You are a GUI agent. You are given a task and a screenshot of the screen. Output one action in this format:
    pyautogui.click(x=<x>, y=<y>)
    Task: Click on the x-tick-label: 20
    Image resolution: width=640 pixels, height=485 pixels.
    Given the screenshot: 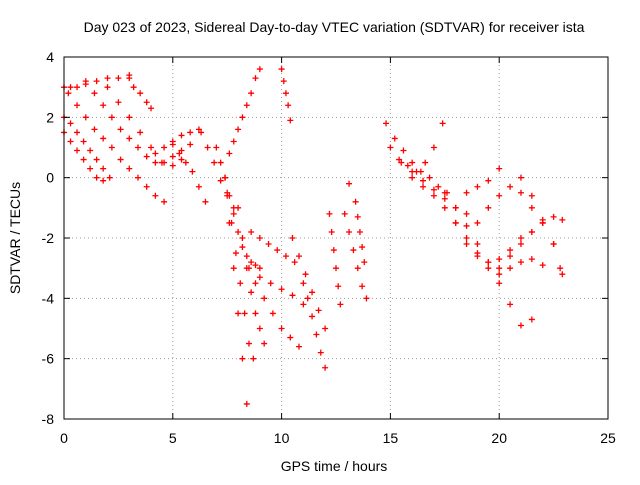 What is the action you would take?
    pyautogui.click(x=499, y=438)
    